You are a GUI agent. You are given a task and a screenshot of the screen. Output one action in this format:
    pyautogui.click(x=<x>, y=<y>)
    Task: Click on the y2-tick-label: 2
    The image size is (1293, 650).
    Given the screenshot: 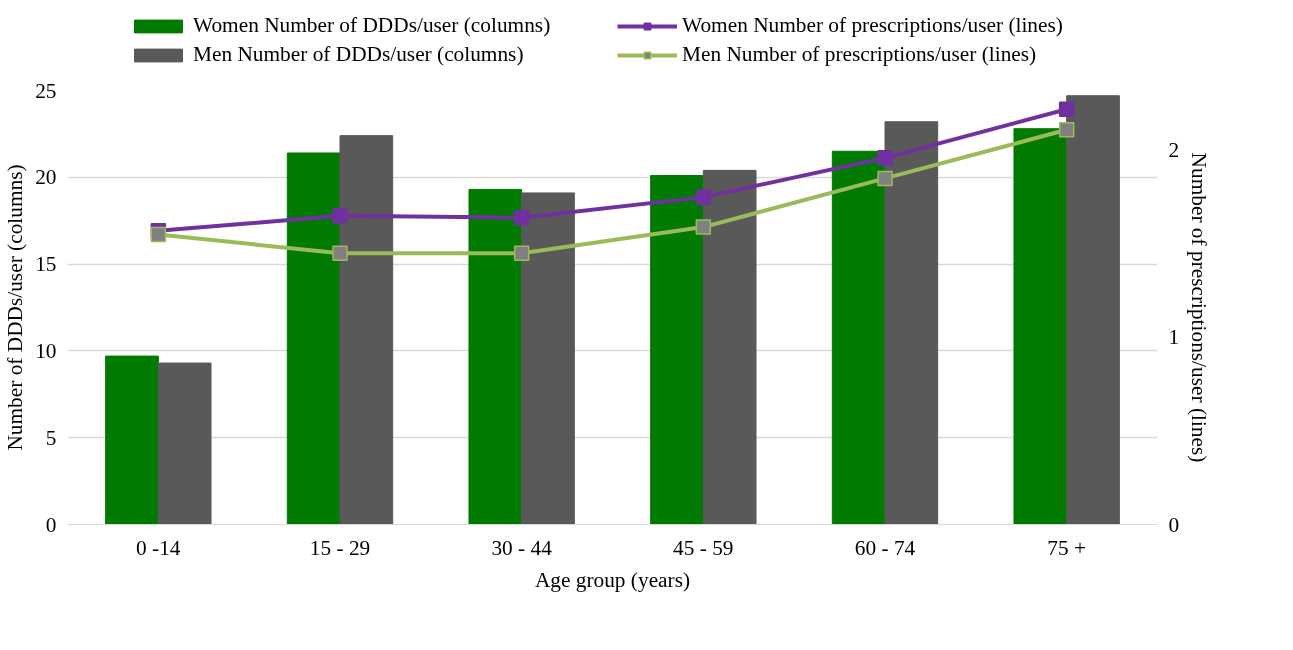 What is the action you would take?
    pyautogui.click(x=1174, y=150)
    